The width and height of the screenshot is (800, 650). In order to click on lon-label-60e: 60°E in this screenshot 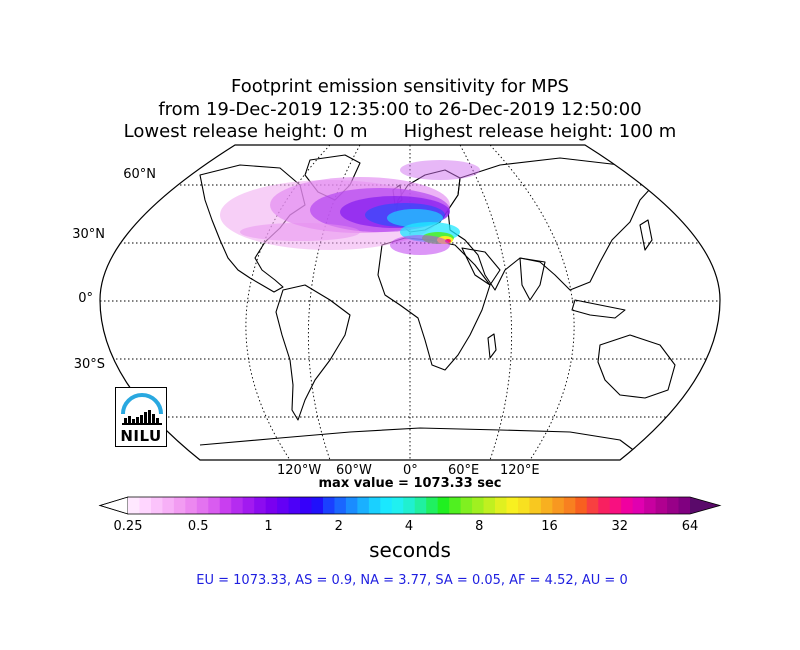, I will do `click(464, 470)`.